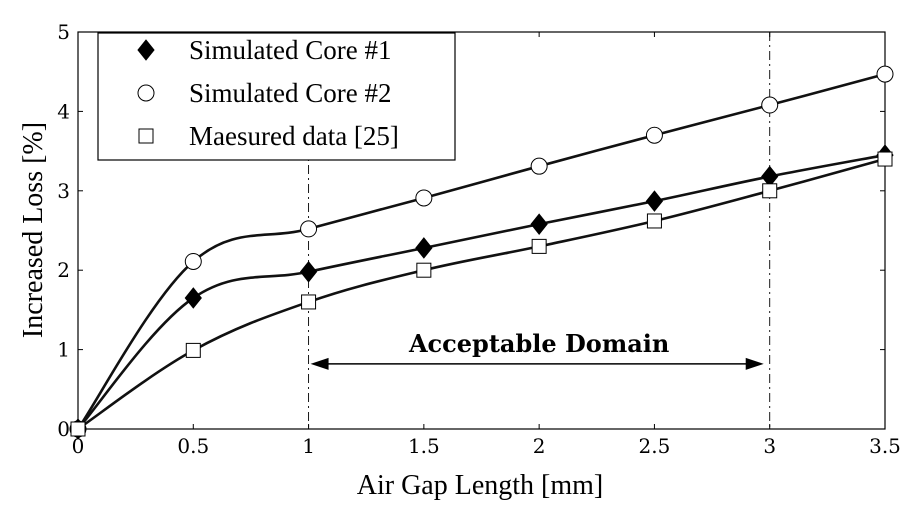  Describe the element at coordinates (294, 136) in the screenshot. I see `legend-label: Maesured data [25]` at that location.